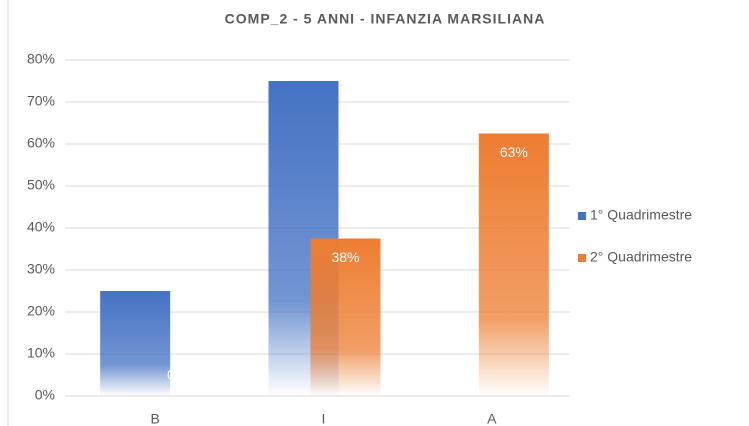 This screenshot has width=749, height=426. What do you see at coordinates (45, 395) in the screenshot?
I see `y-tick-label: 0%` at bounding box center [45, 395].